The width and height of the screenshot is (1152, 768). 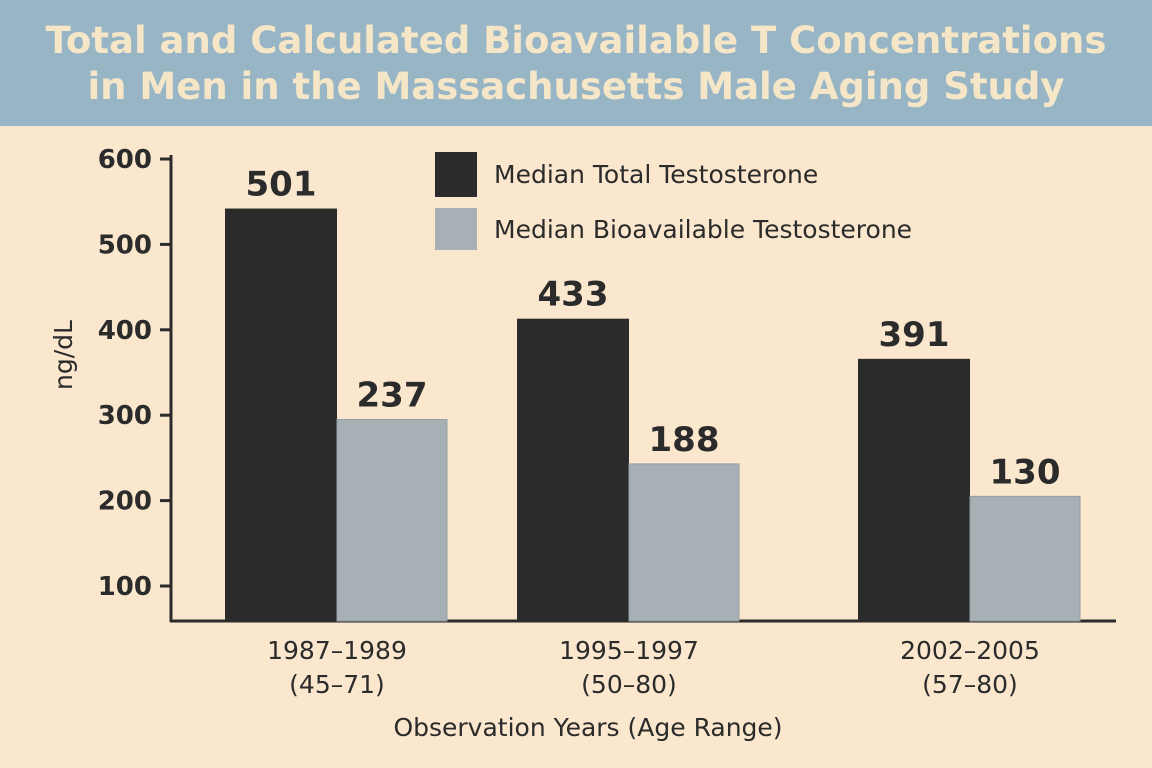 I want to click on x-category-ages-1: (50–80), so click(x=629, y=684).